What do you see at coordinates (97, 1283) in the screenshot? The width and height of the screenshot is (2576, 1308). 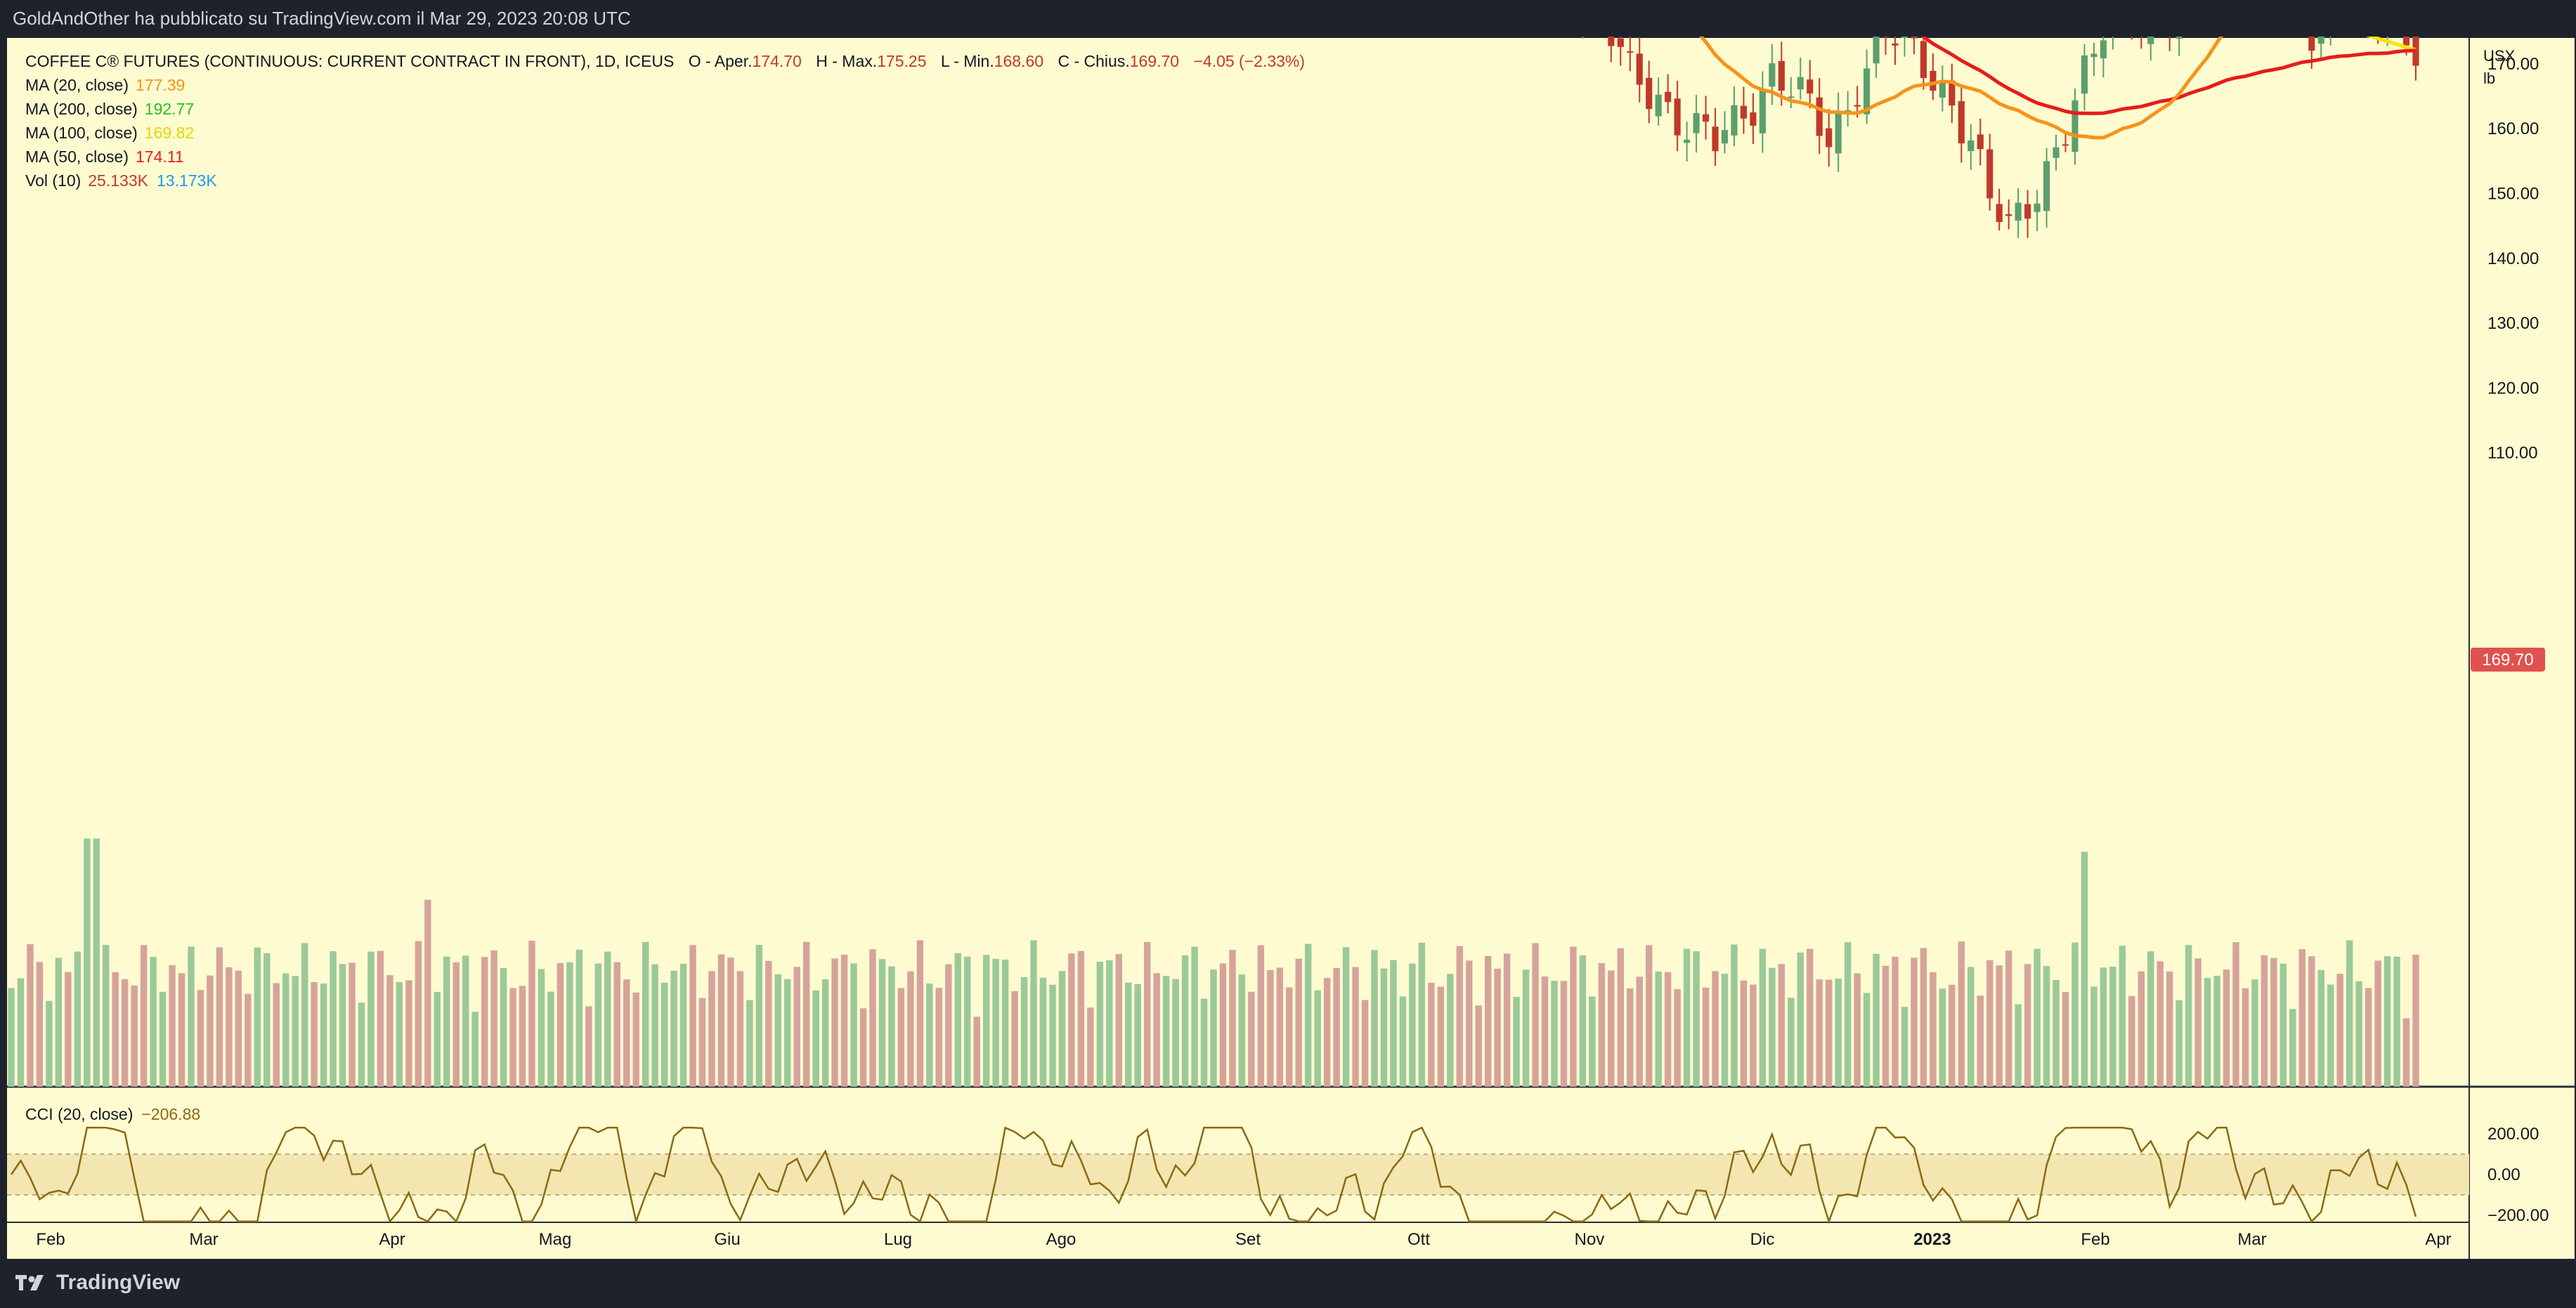 I see `tradingview-brand: TradingView` at bounding box center [97, 1283].